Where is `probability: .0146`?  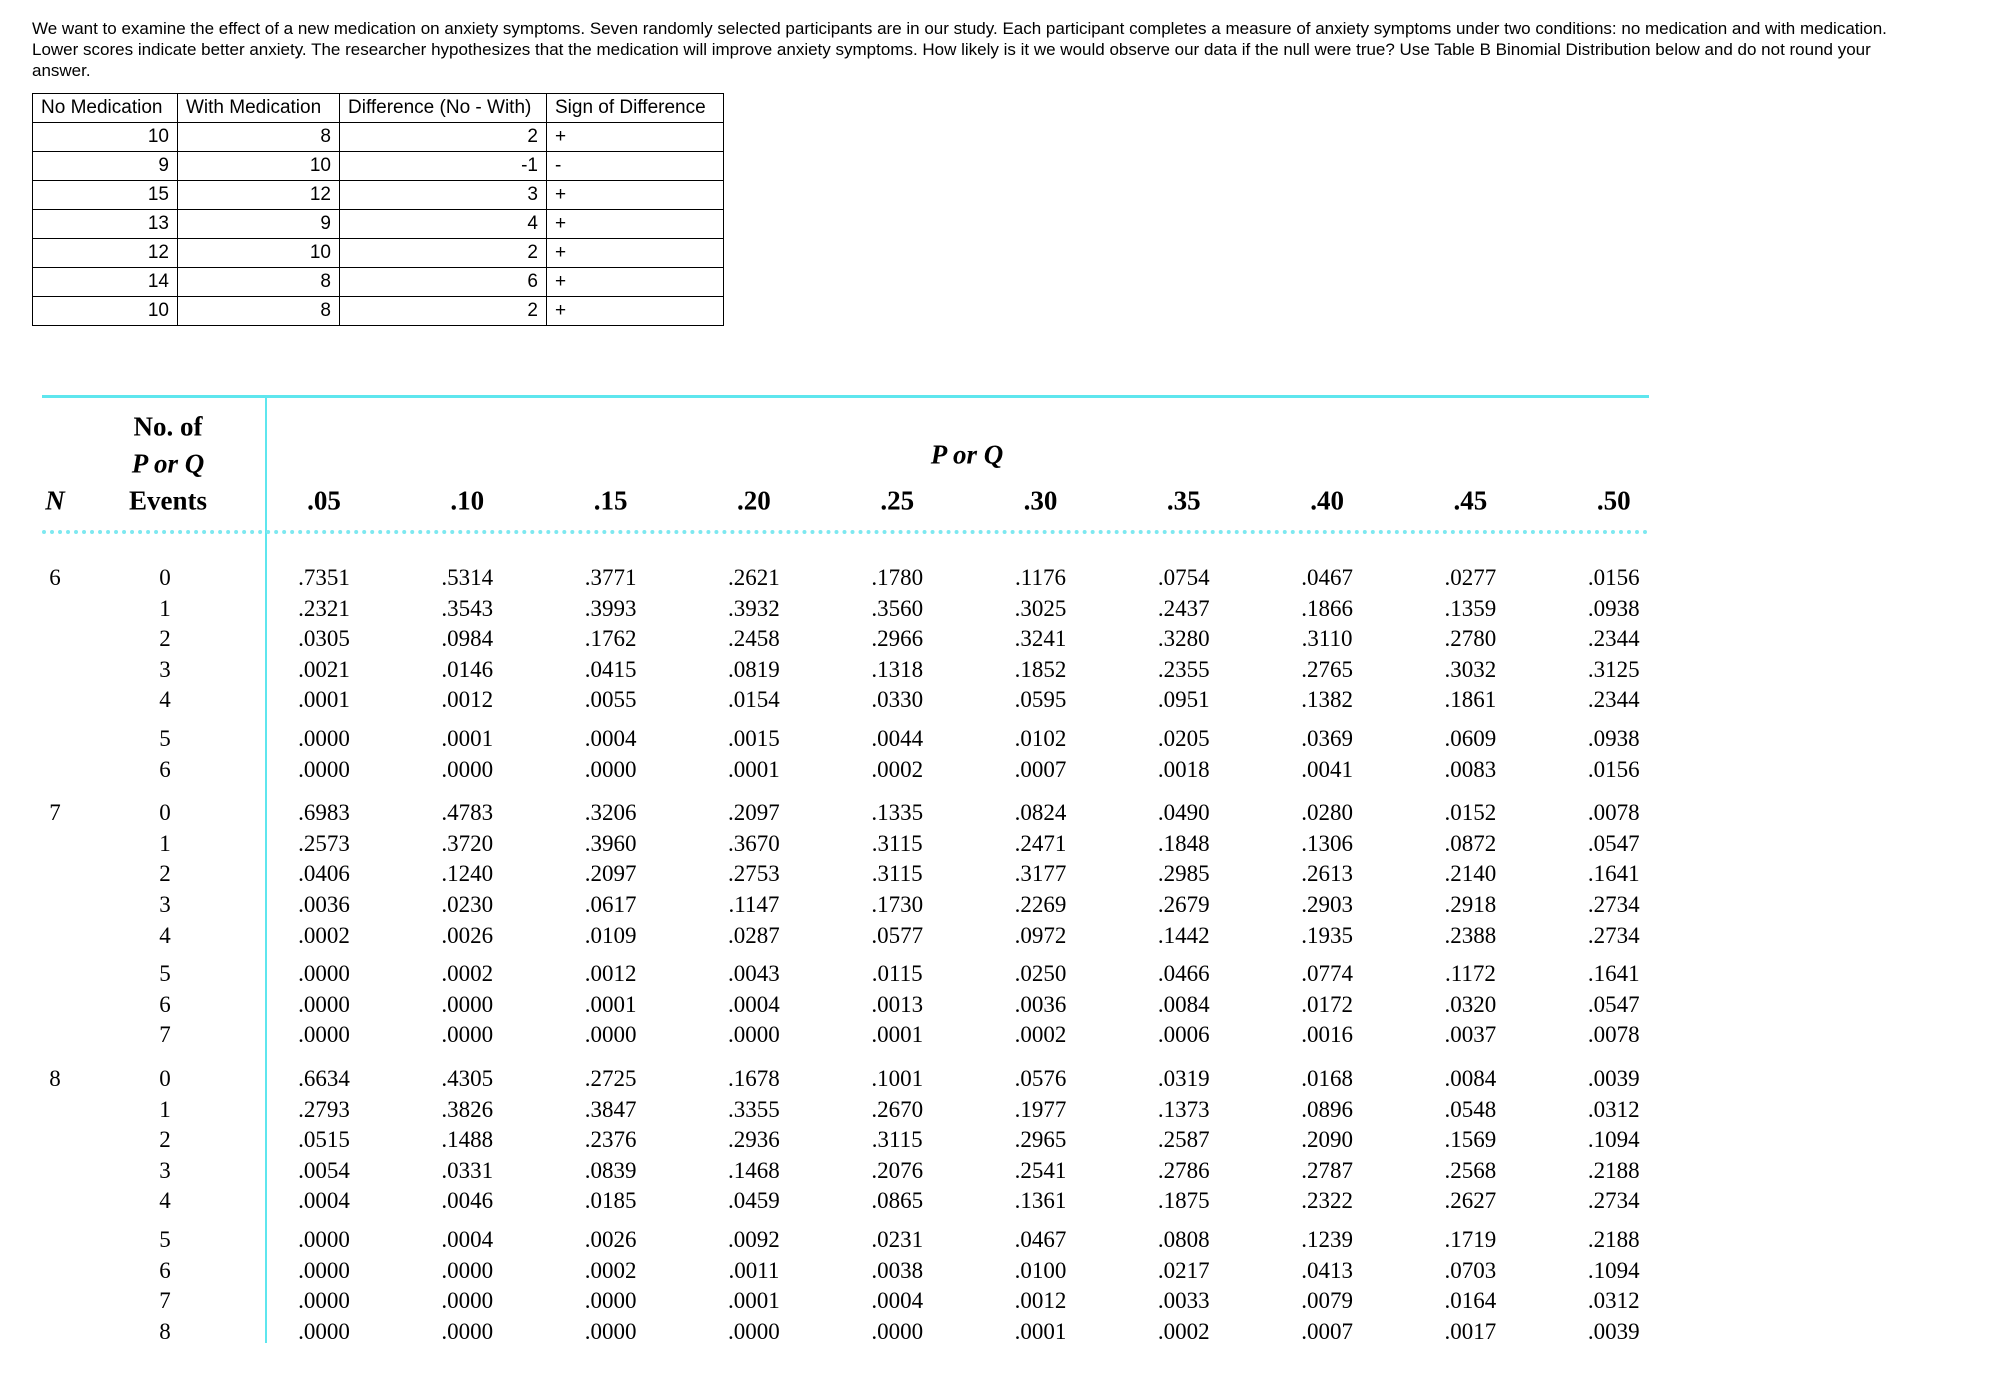
probability: .0146 is located at coordinates (467, 669).